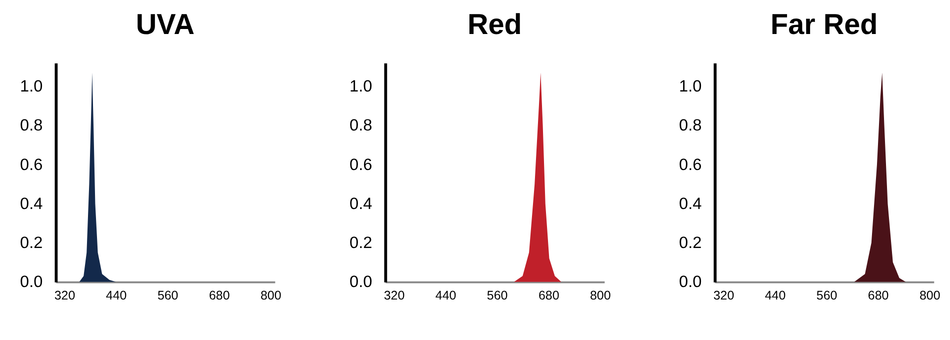  Describe the element at coordinates (824, 25) in the screenshot. I see `chart-title: Far Red` at that location.